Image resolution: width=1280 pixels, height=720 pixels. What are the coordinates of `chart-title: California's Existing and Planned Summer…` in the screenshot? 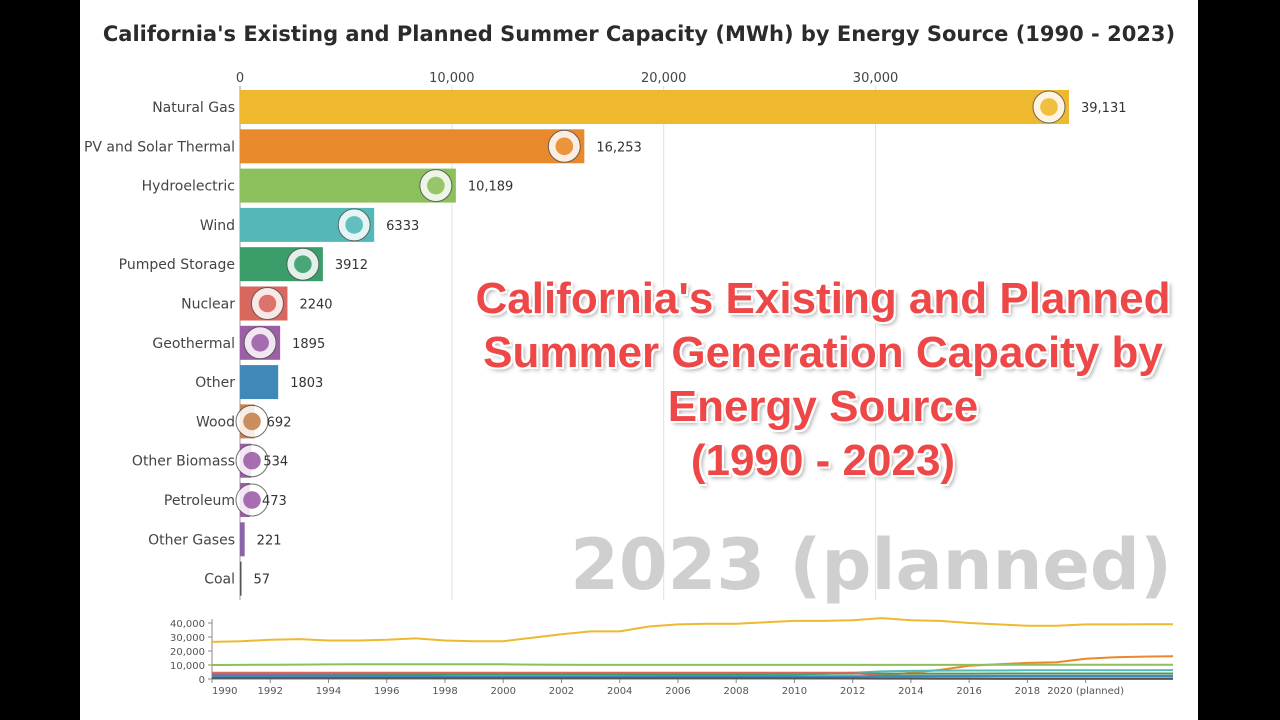 It's located at (639, 34).